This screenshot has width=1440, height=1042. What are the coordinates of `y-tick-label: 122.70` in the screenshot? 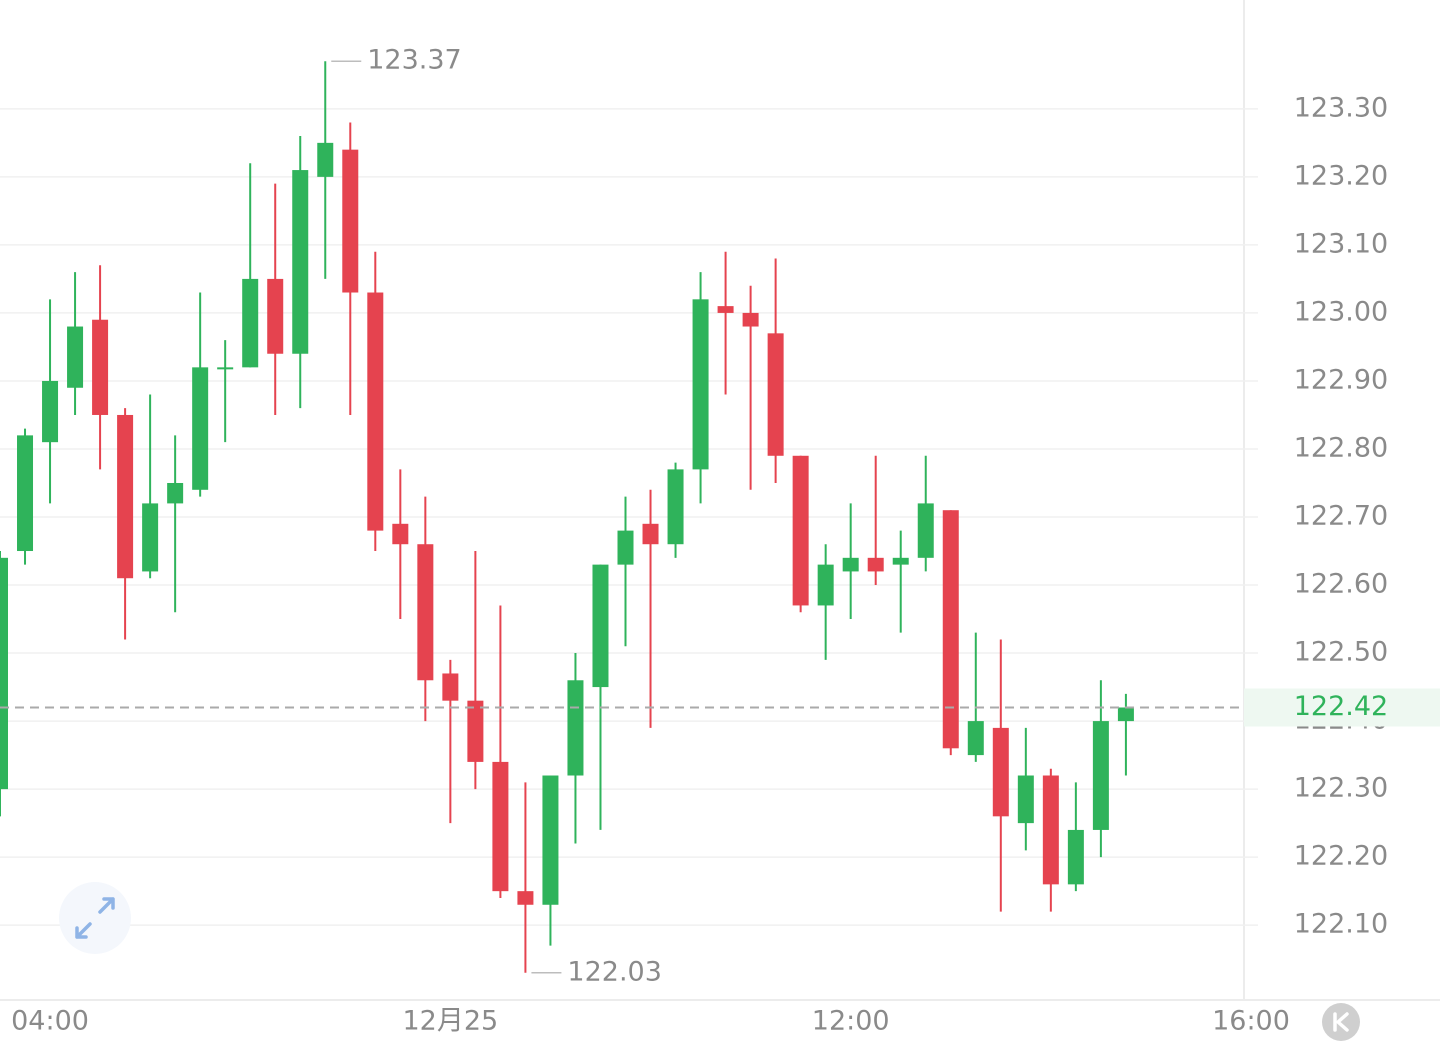 It's located at (1341, 516).